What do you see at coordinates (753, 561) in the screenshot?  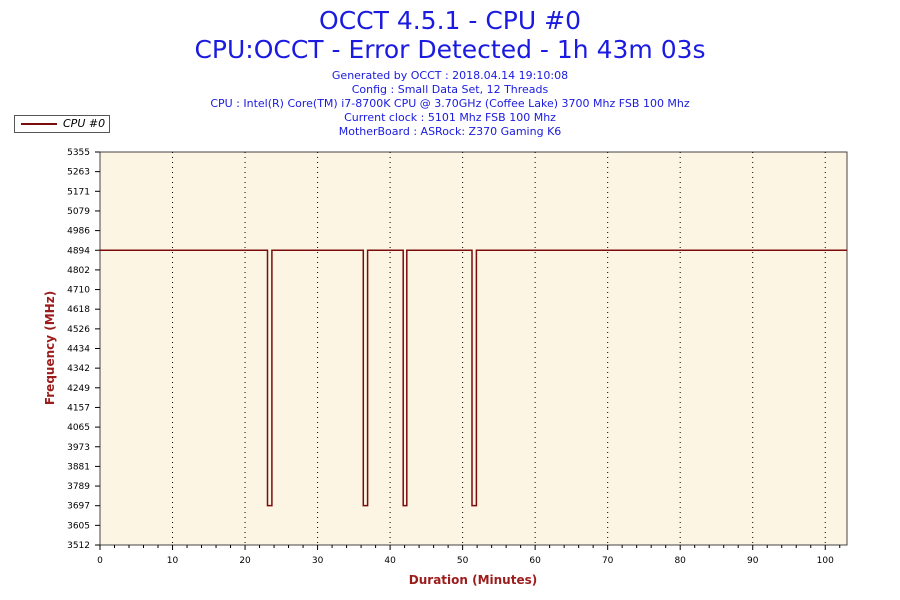 I see `x-tick-label: 90` at bounding box center [753, 561].